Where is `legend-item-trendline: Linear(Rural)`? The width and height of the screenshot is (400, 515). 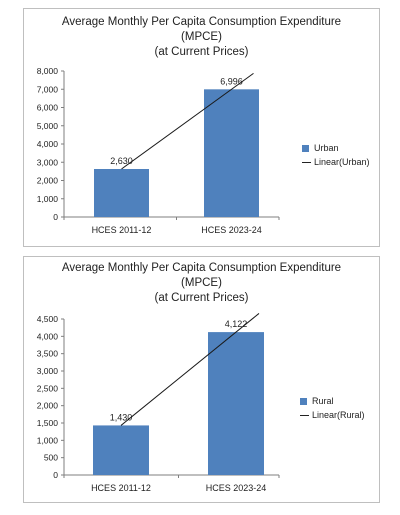 legend-item-trendline: Linear(Rural) is located at coordinates (332, 415).